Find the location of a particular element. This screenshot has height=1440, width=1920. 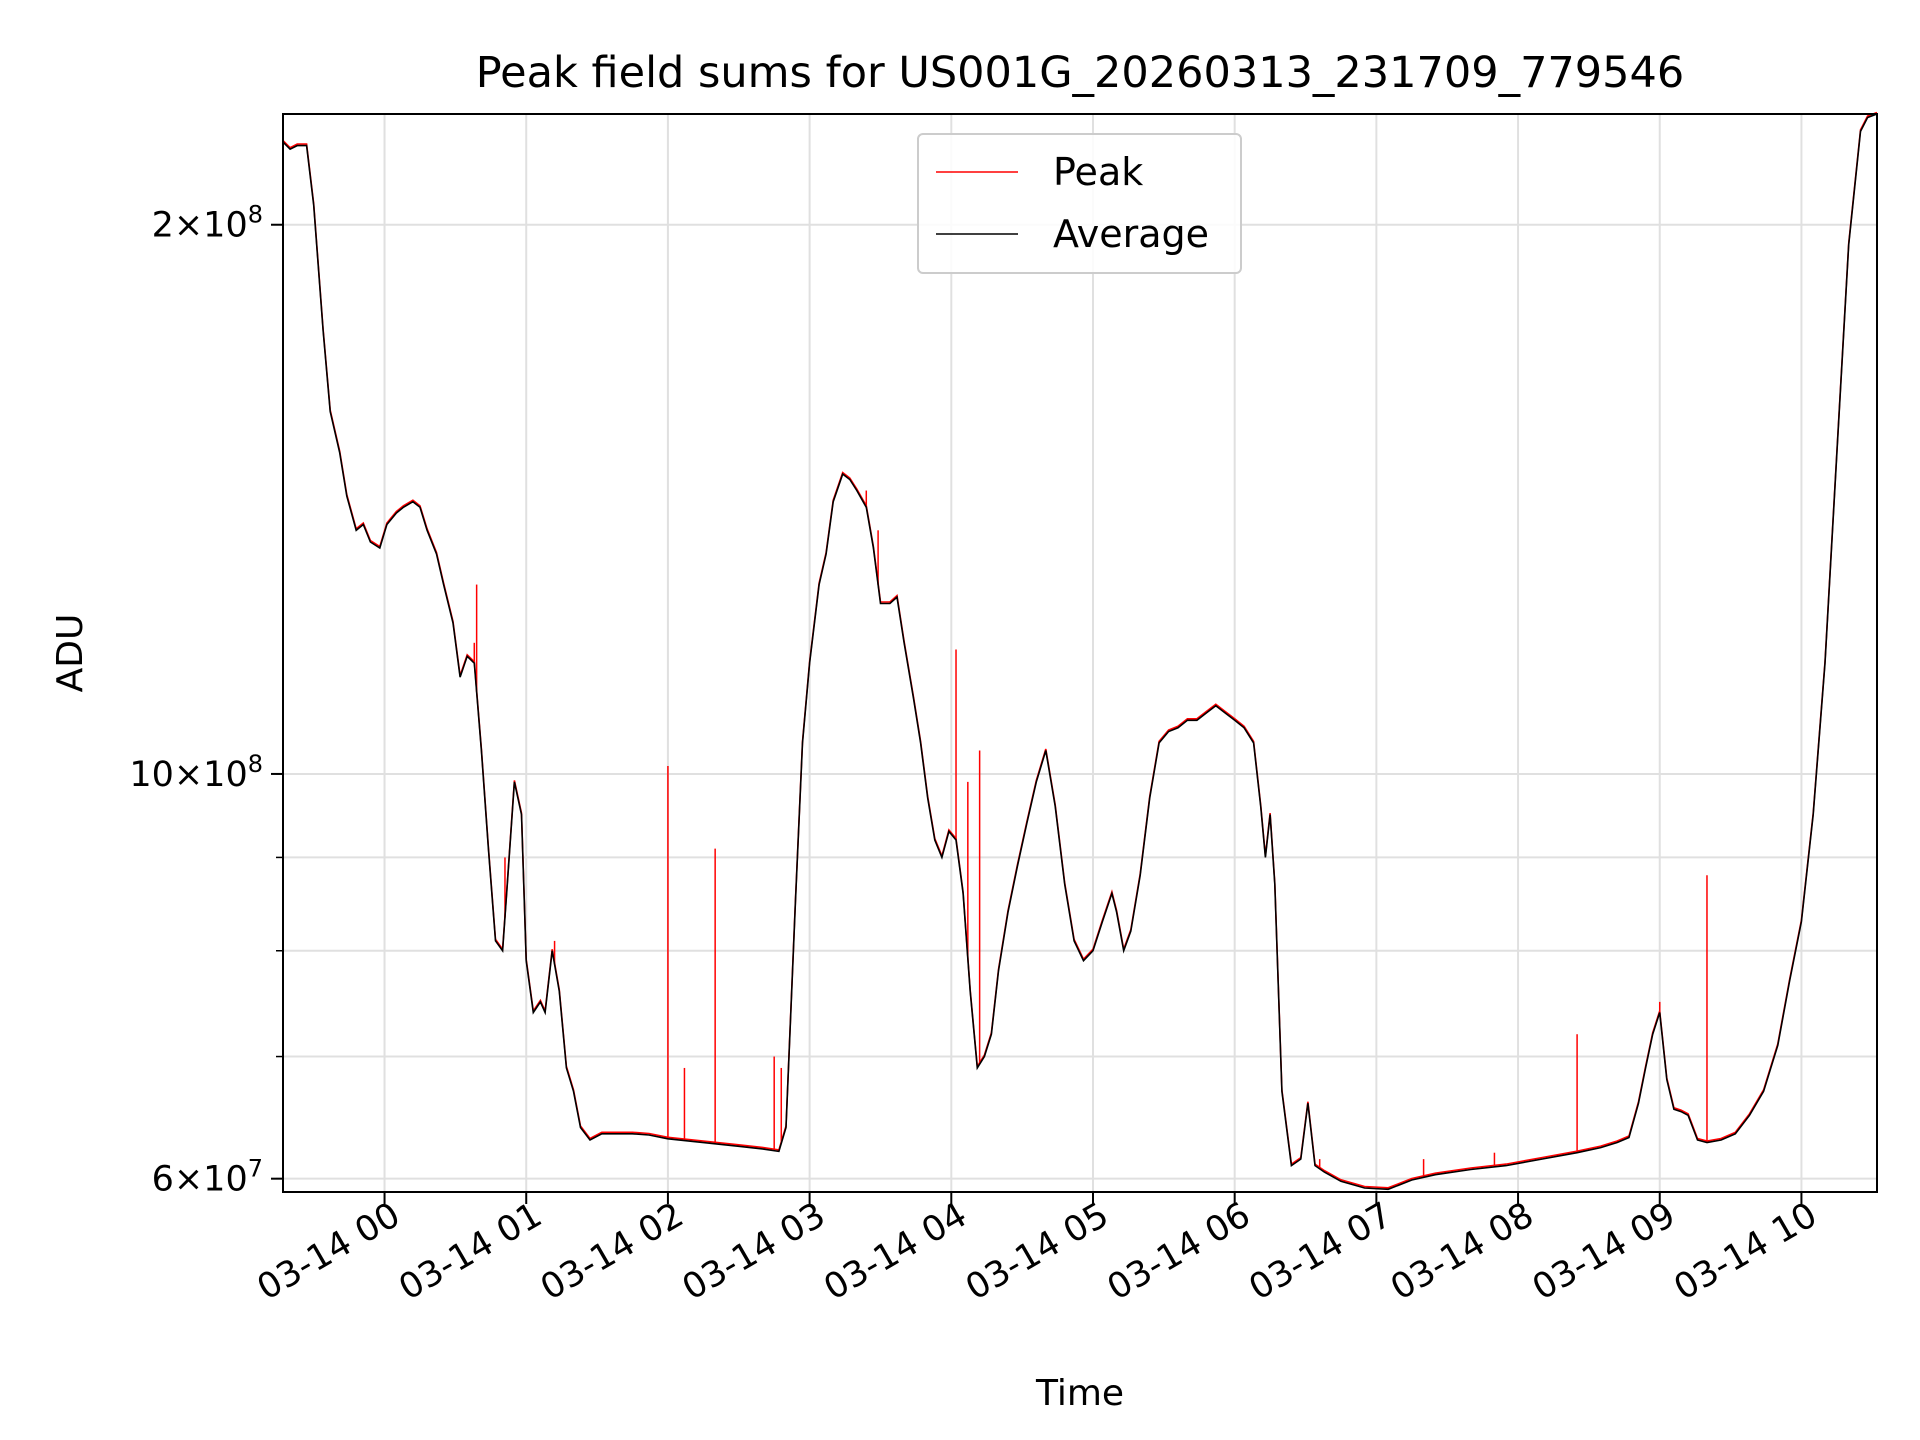

legend: Peak Average is located at coordinates (1079, 203).